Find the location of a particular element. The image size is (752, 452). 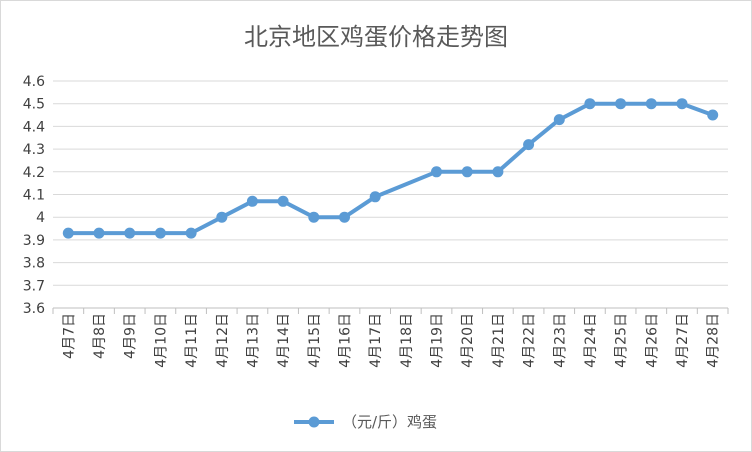

y-tick-label: 4.4 is located at coordinates (34, 127).